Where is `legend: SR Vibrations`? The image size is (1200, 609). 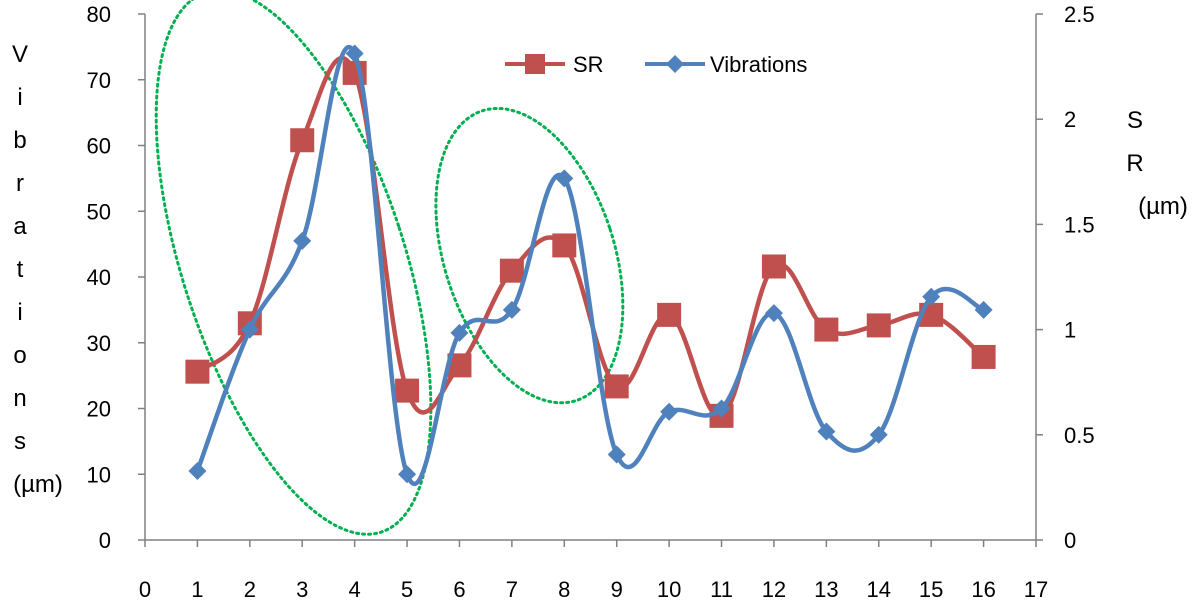 legend: SR Vibrations is located at coordinates (656, 64).